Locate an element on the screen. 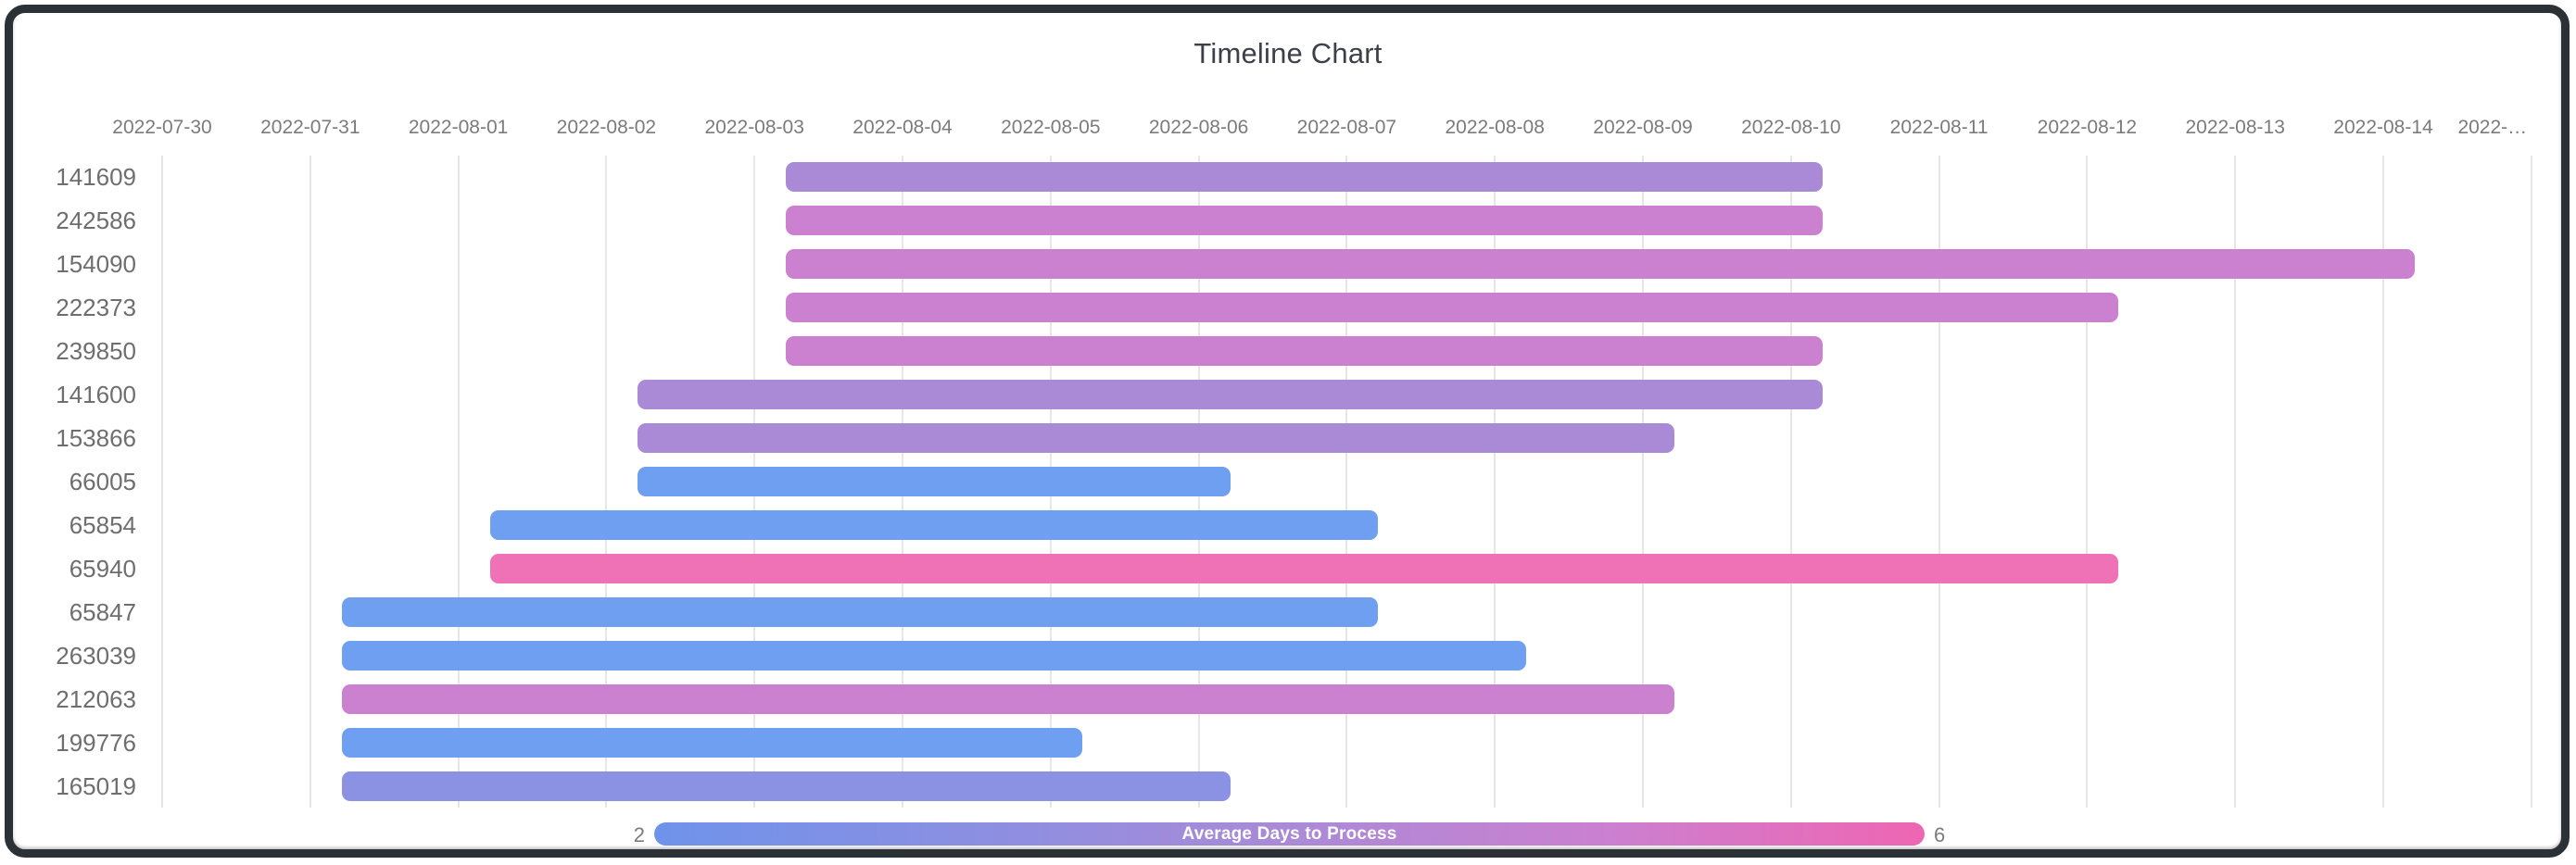 This screenshot has height=865, width=2576. legend-min-label: 2 is located at coordinates (639, 834).